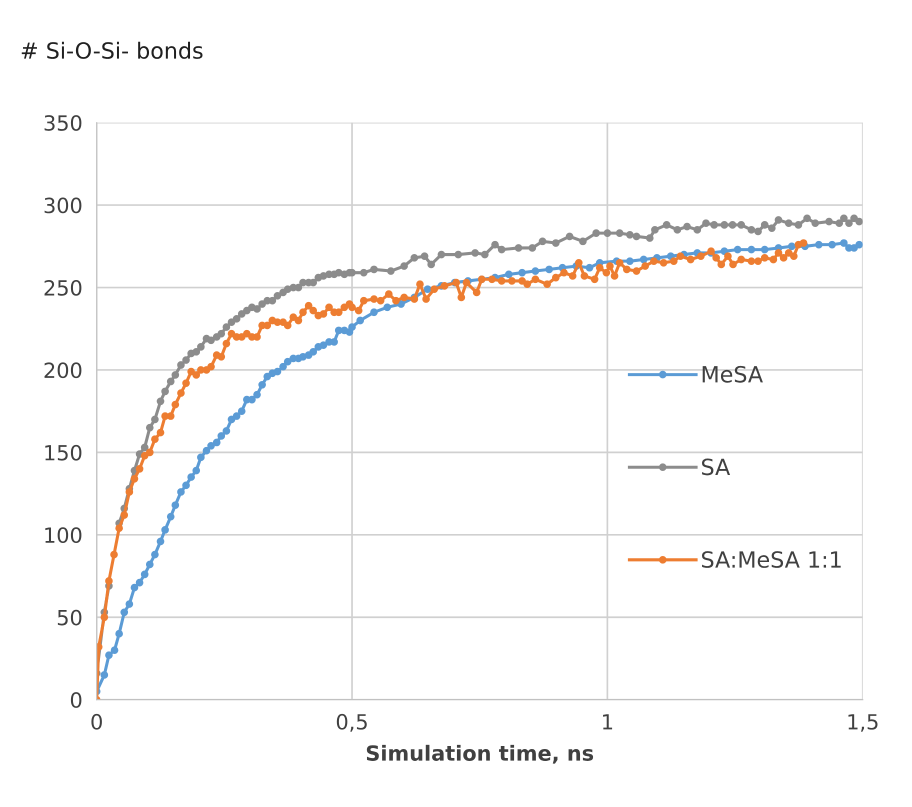  I want to click on y-tick-label: 250, so click(63, 288).